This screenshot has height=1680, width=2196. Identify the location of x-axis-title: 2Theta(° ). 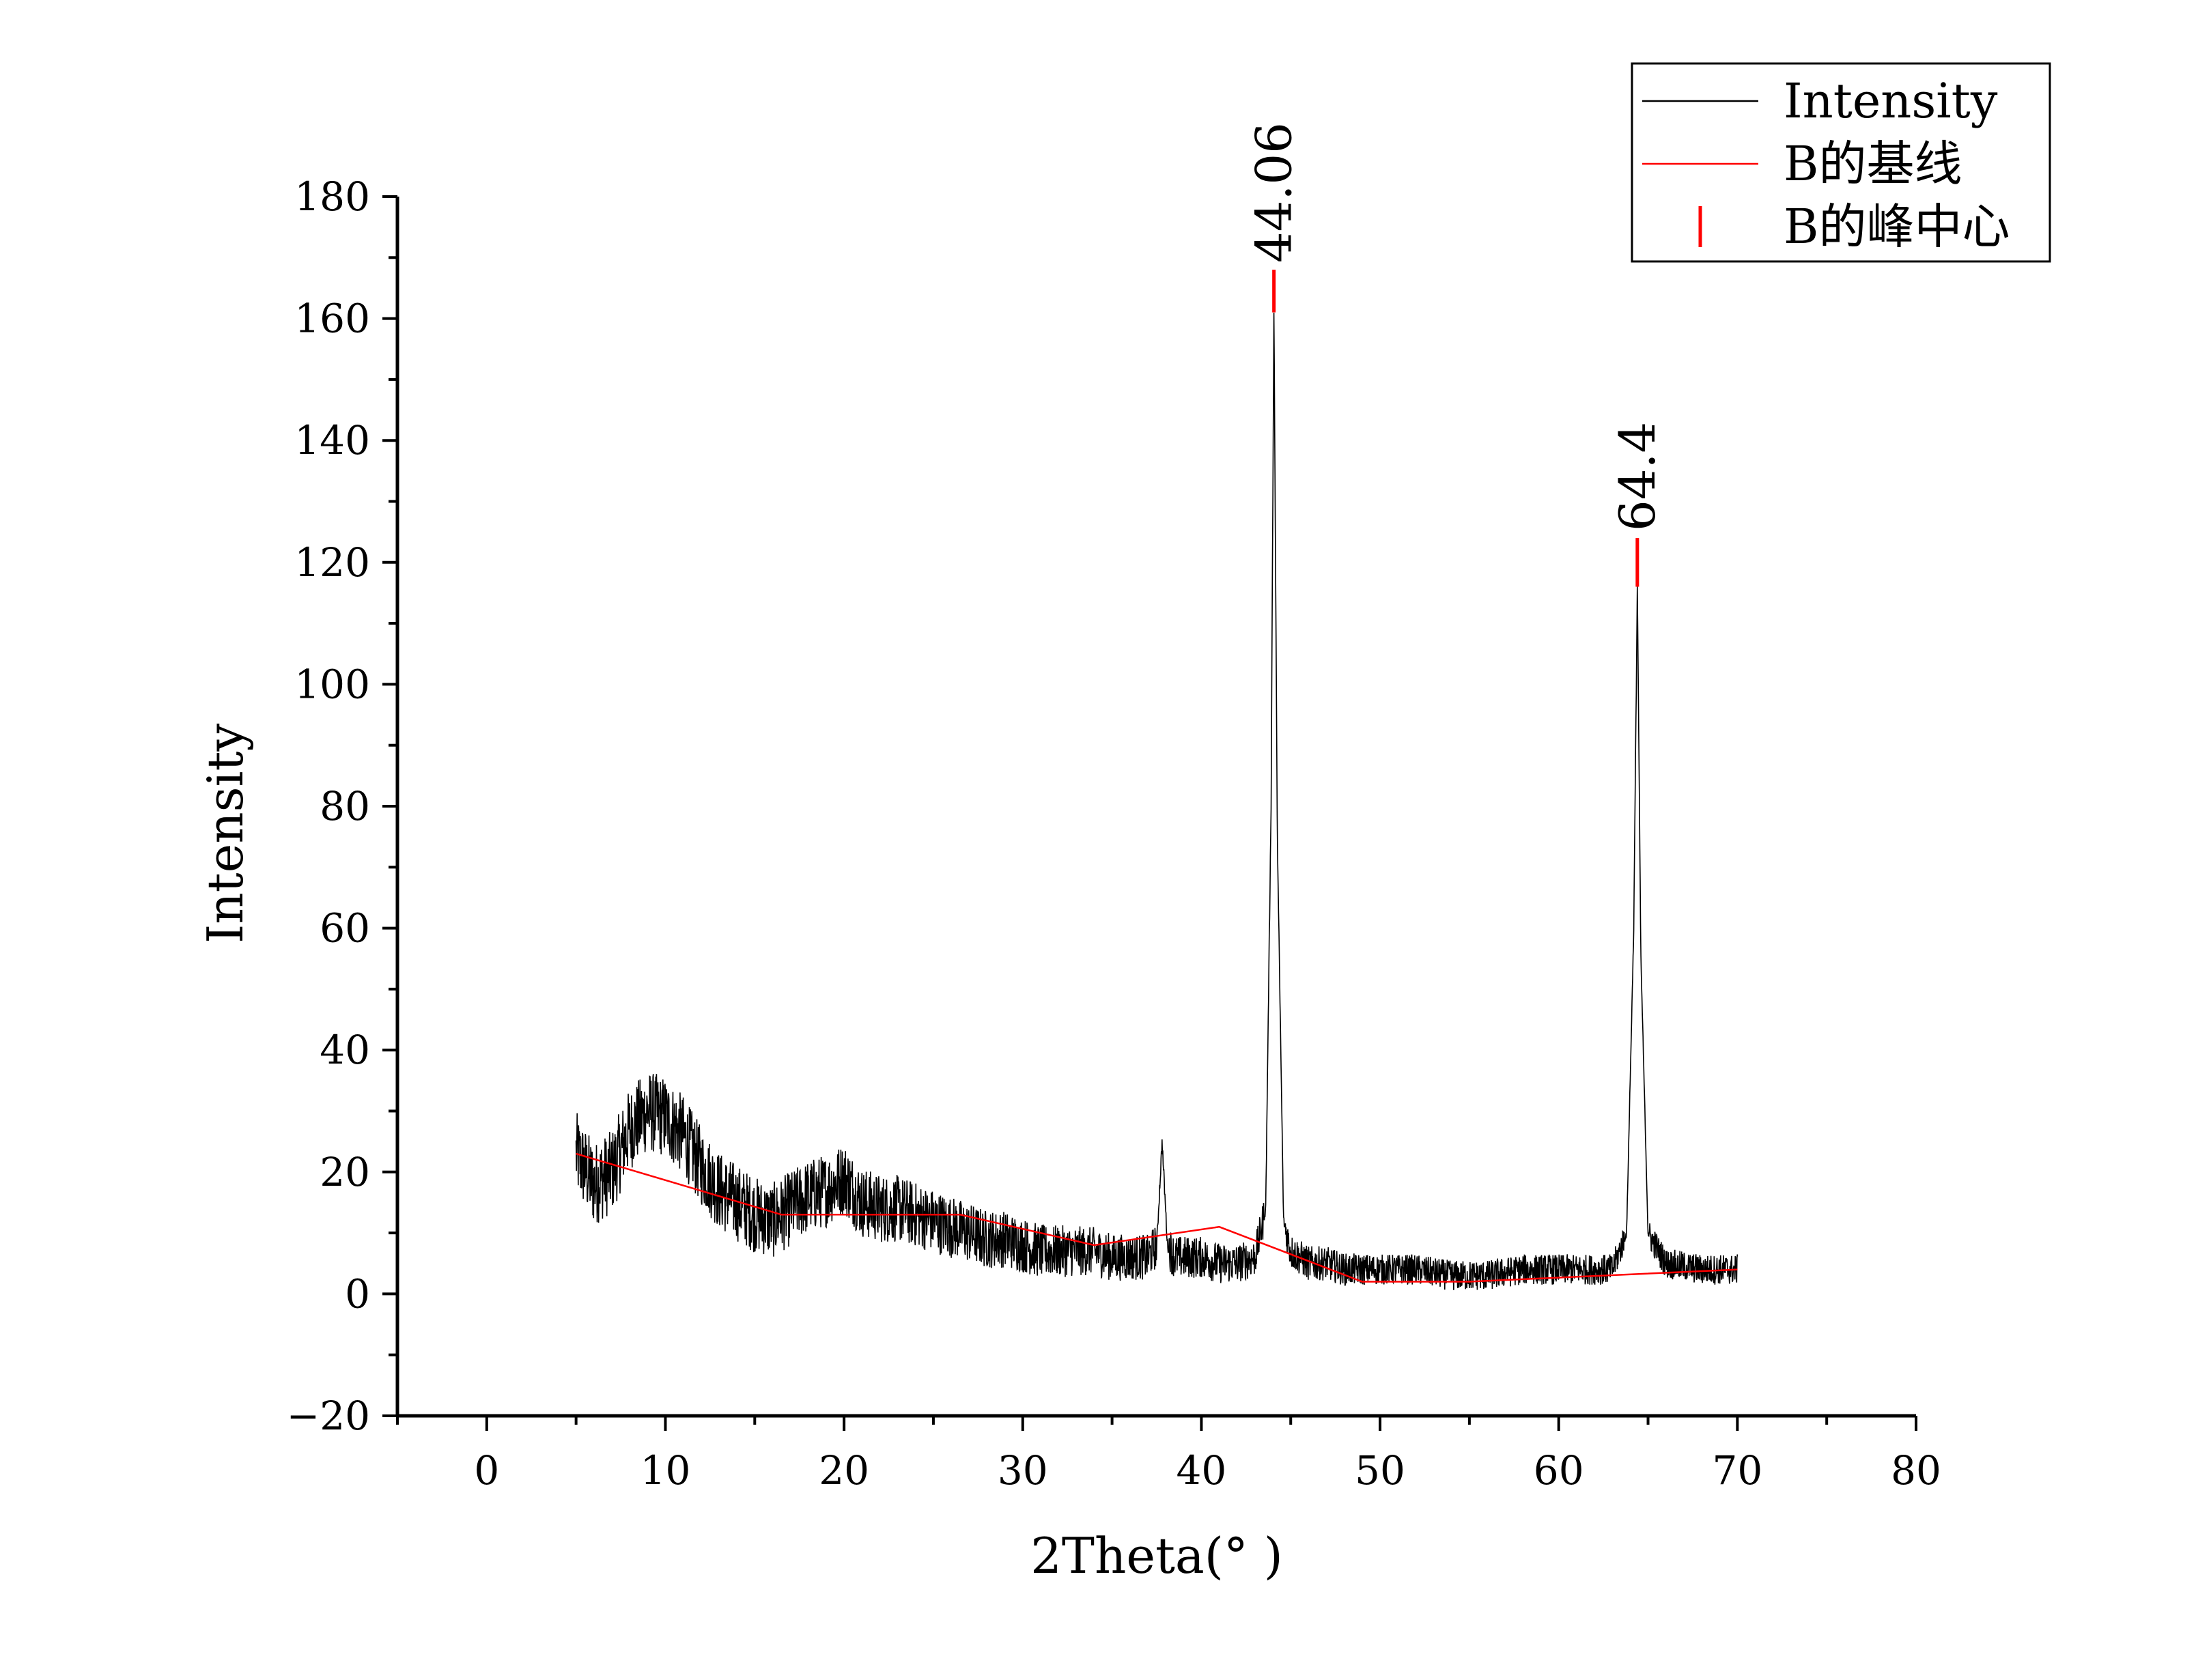
(1156, 1555).